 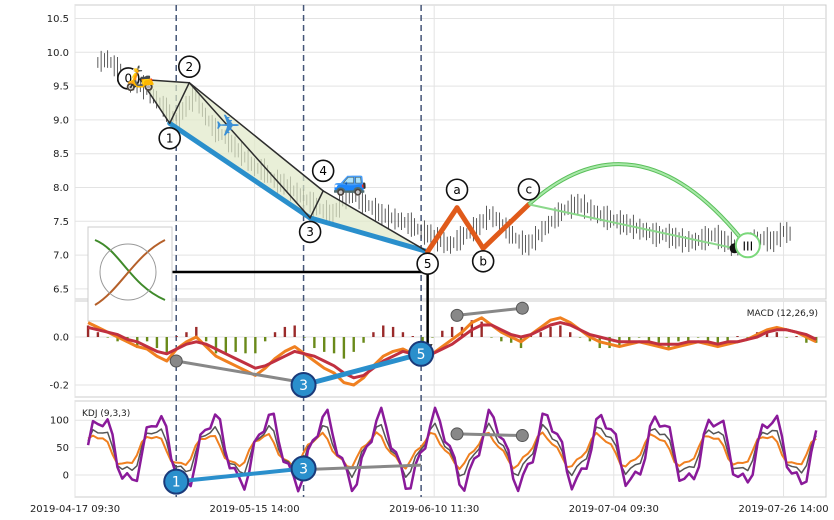 What do you see at coordinates (747, 245) in the screenshot?
I see `target-label-circle` at bounding box center [747, 245].